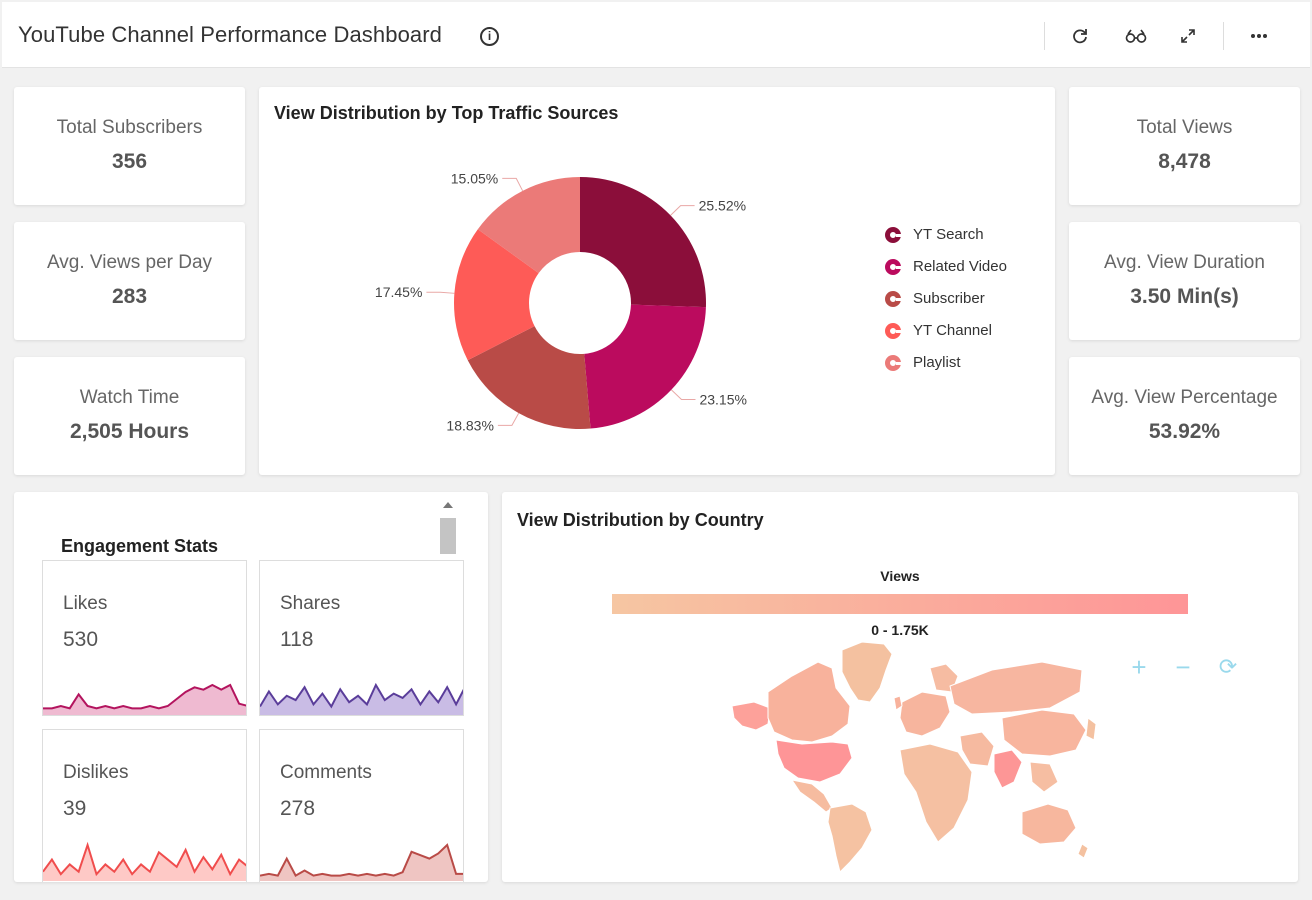  I want to click on panel-title: View Distribution by Top Traffic Sources, so click(446, 113).